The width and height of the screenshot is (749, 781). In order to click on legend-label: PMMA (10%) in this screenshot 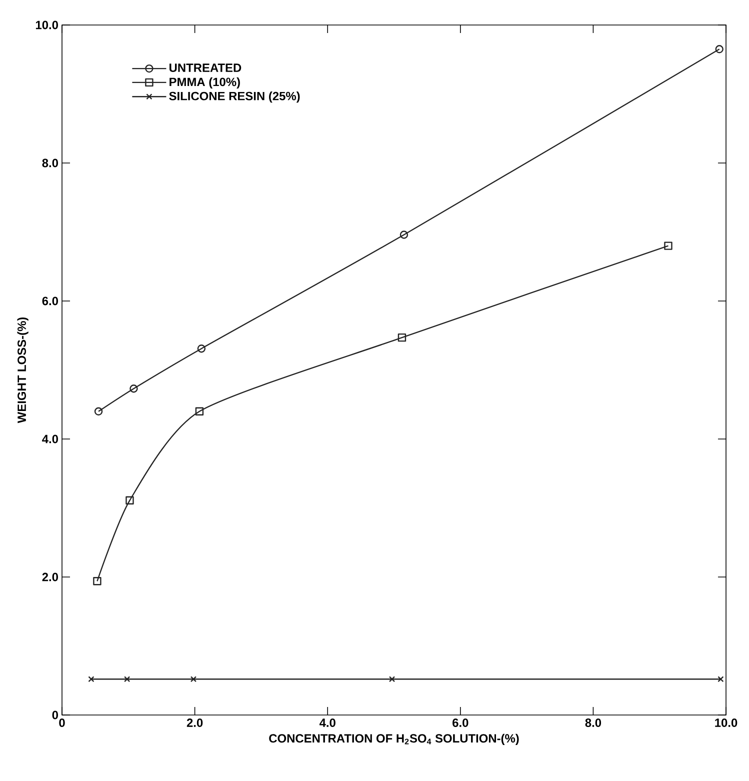, I will do `click(205, 83)`.